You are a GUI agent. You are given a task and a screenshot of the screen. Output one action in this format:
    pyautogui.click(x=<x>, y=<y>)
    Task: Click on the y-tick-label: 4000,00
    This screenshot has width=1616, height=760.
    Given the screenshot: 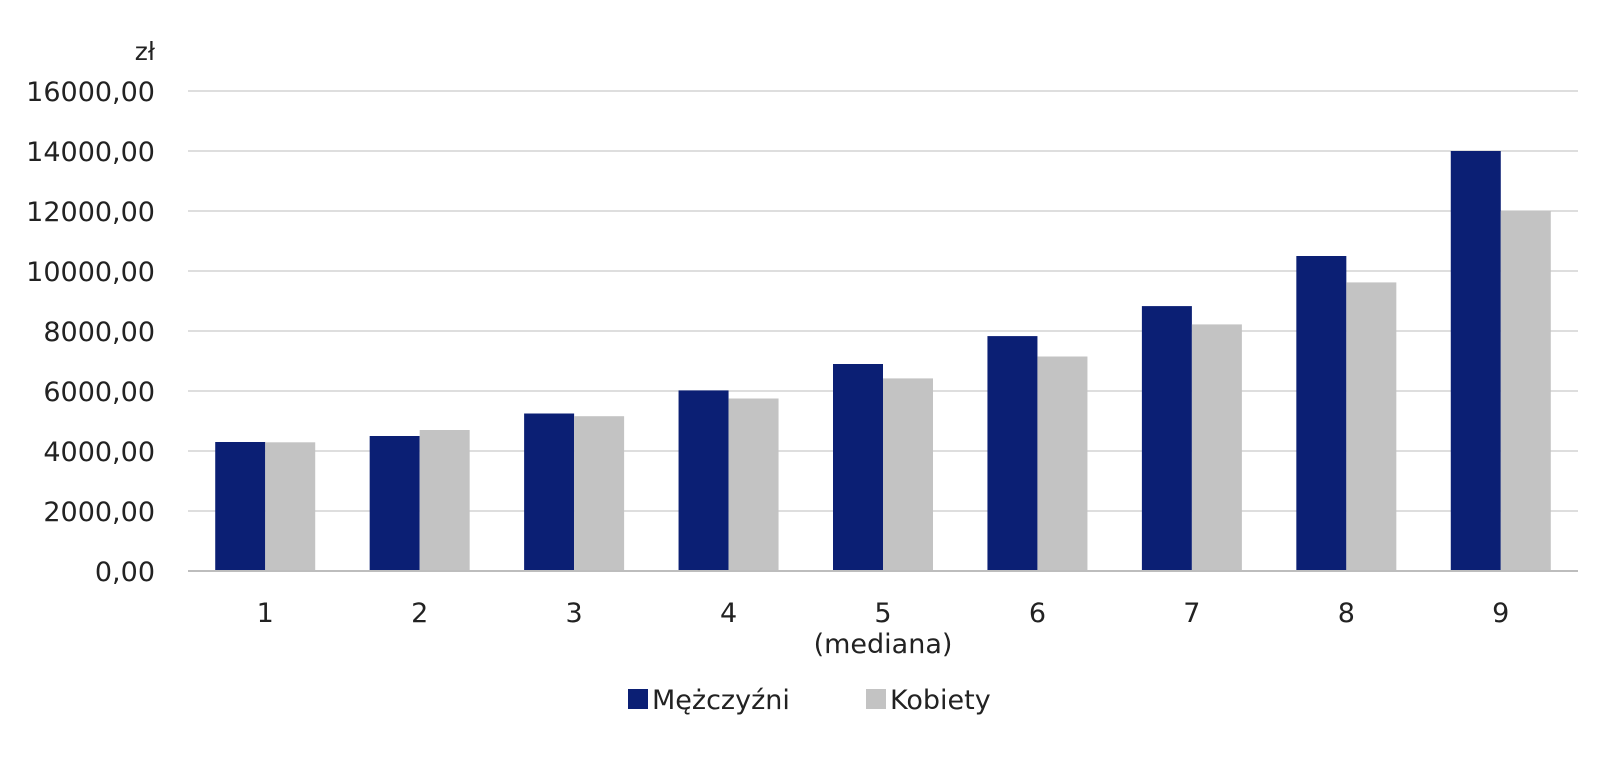 What is the action you would take?
    pyautogui.click(x=99, y=452)
    